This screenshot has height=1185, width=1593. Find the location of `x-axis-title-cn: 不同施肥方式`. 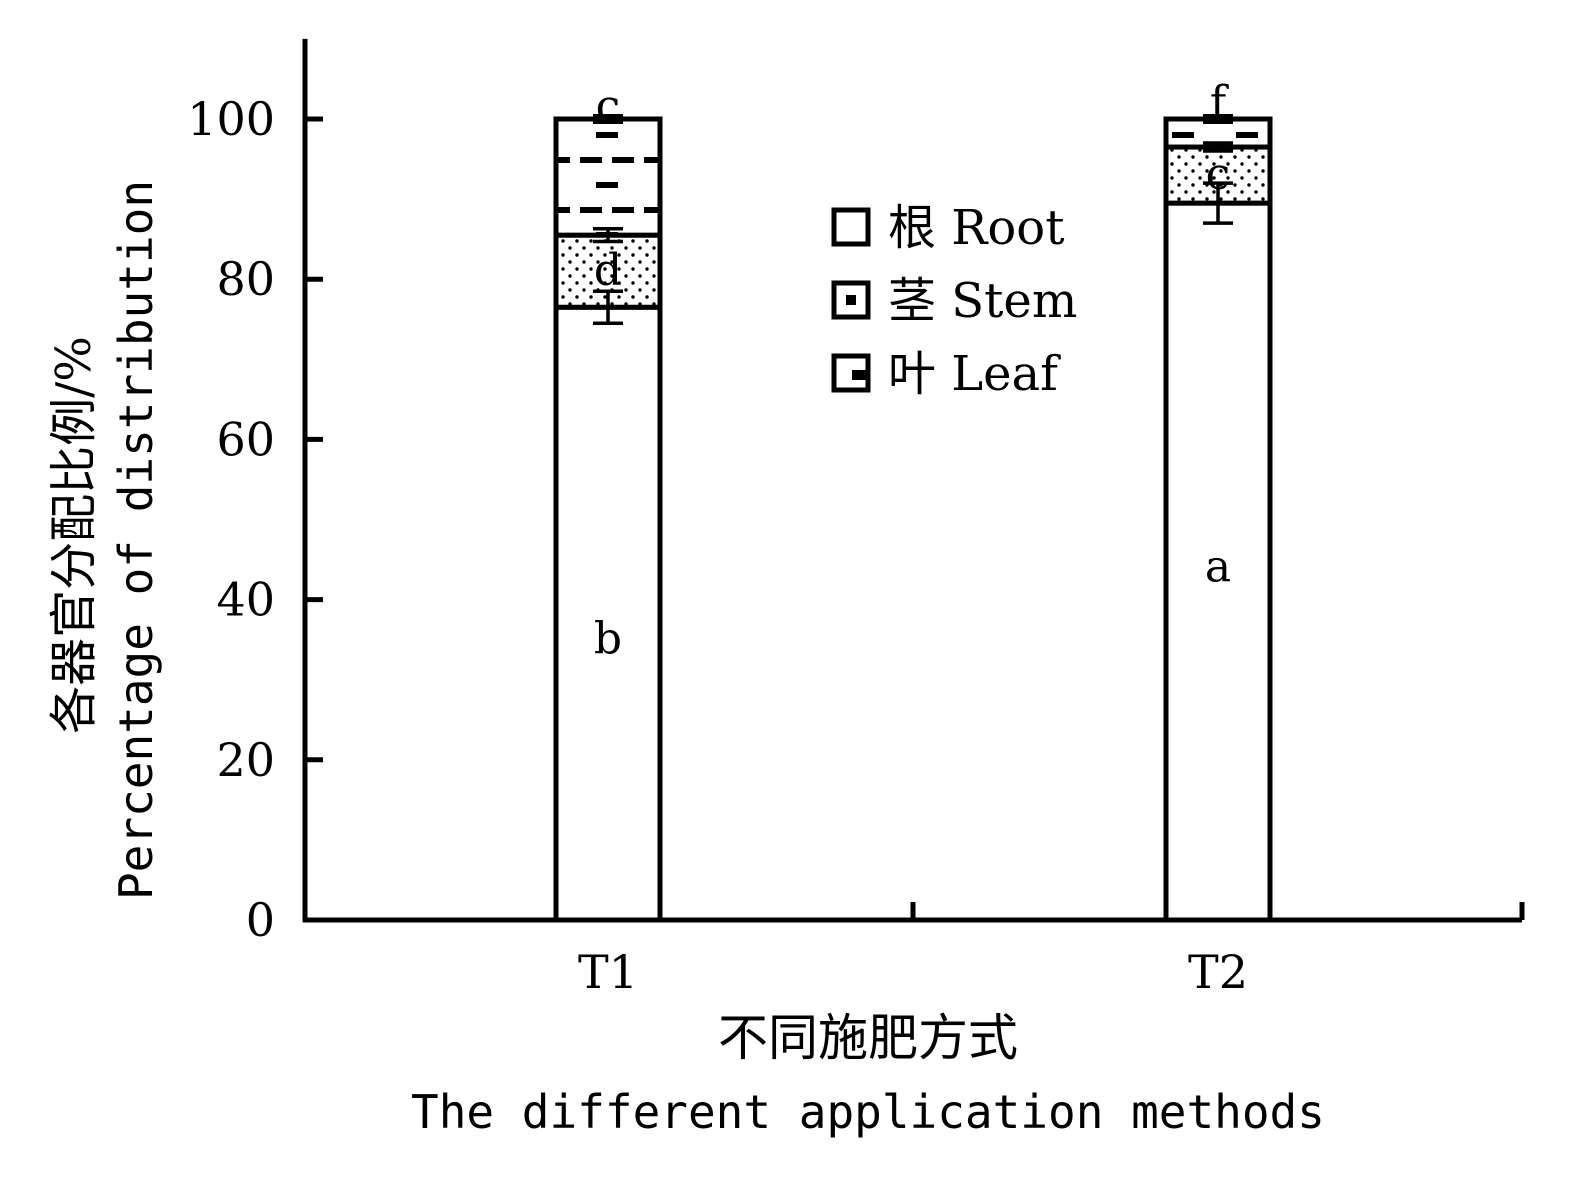

x-axis-title-cn: 不同施肥方式 is located at coordinates (868, 1038).